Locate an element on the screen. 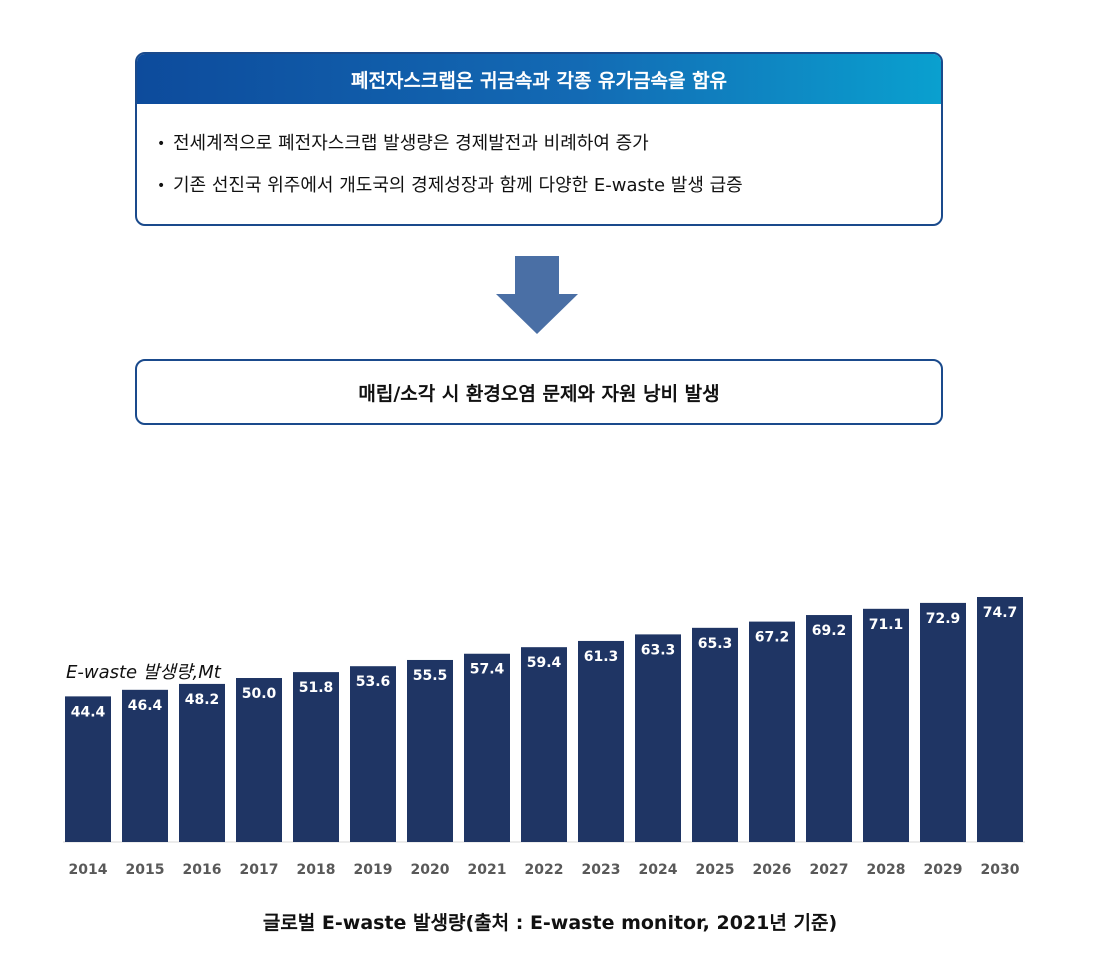  x-tick-label: 2017 is located at coordinates (259, 870).